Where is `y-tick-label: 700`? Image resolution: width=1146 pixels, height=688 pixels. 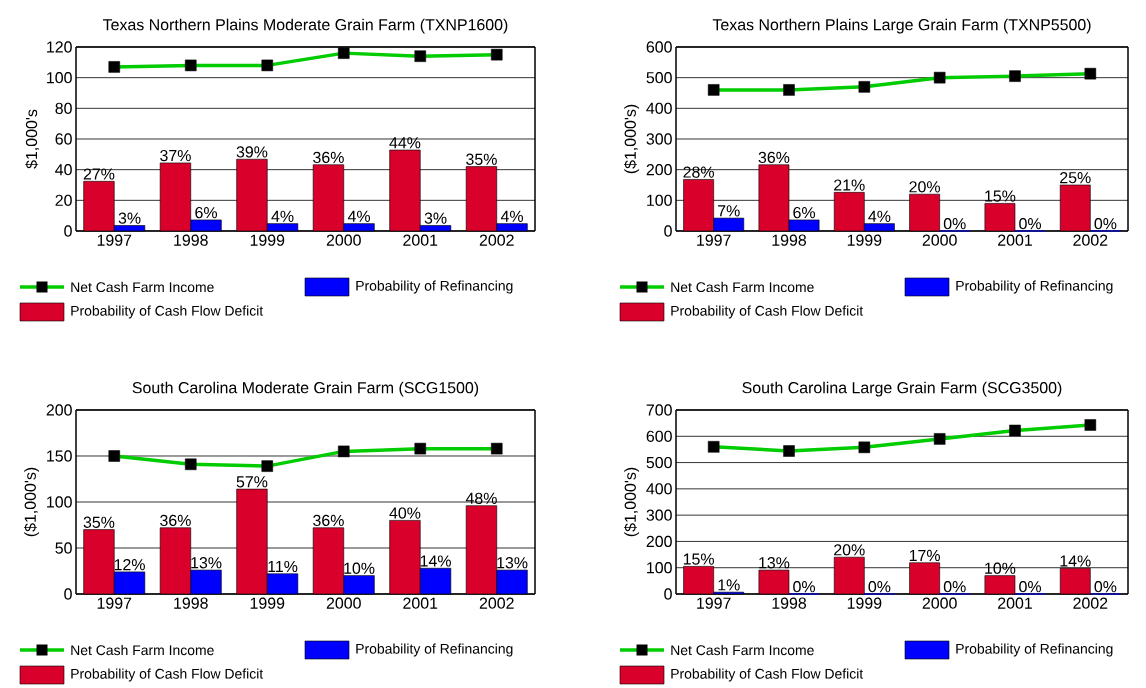
y-tick-label: 700 is located at coordinates (659, 410).